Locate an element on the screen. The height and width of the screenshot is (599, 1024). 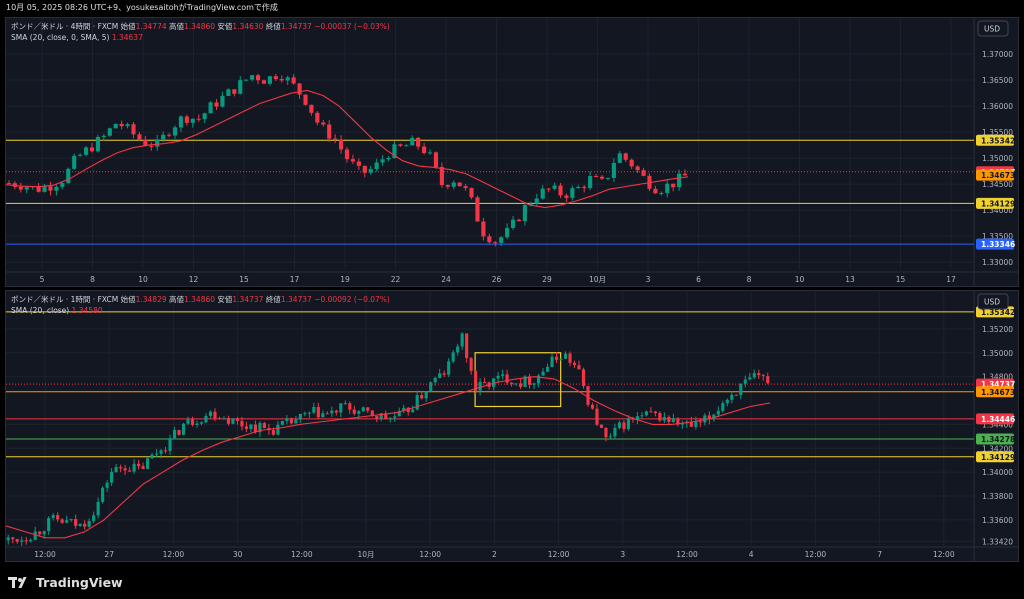
time-axis-label: 13 is located at coordinates (850, 279).